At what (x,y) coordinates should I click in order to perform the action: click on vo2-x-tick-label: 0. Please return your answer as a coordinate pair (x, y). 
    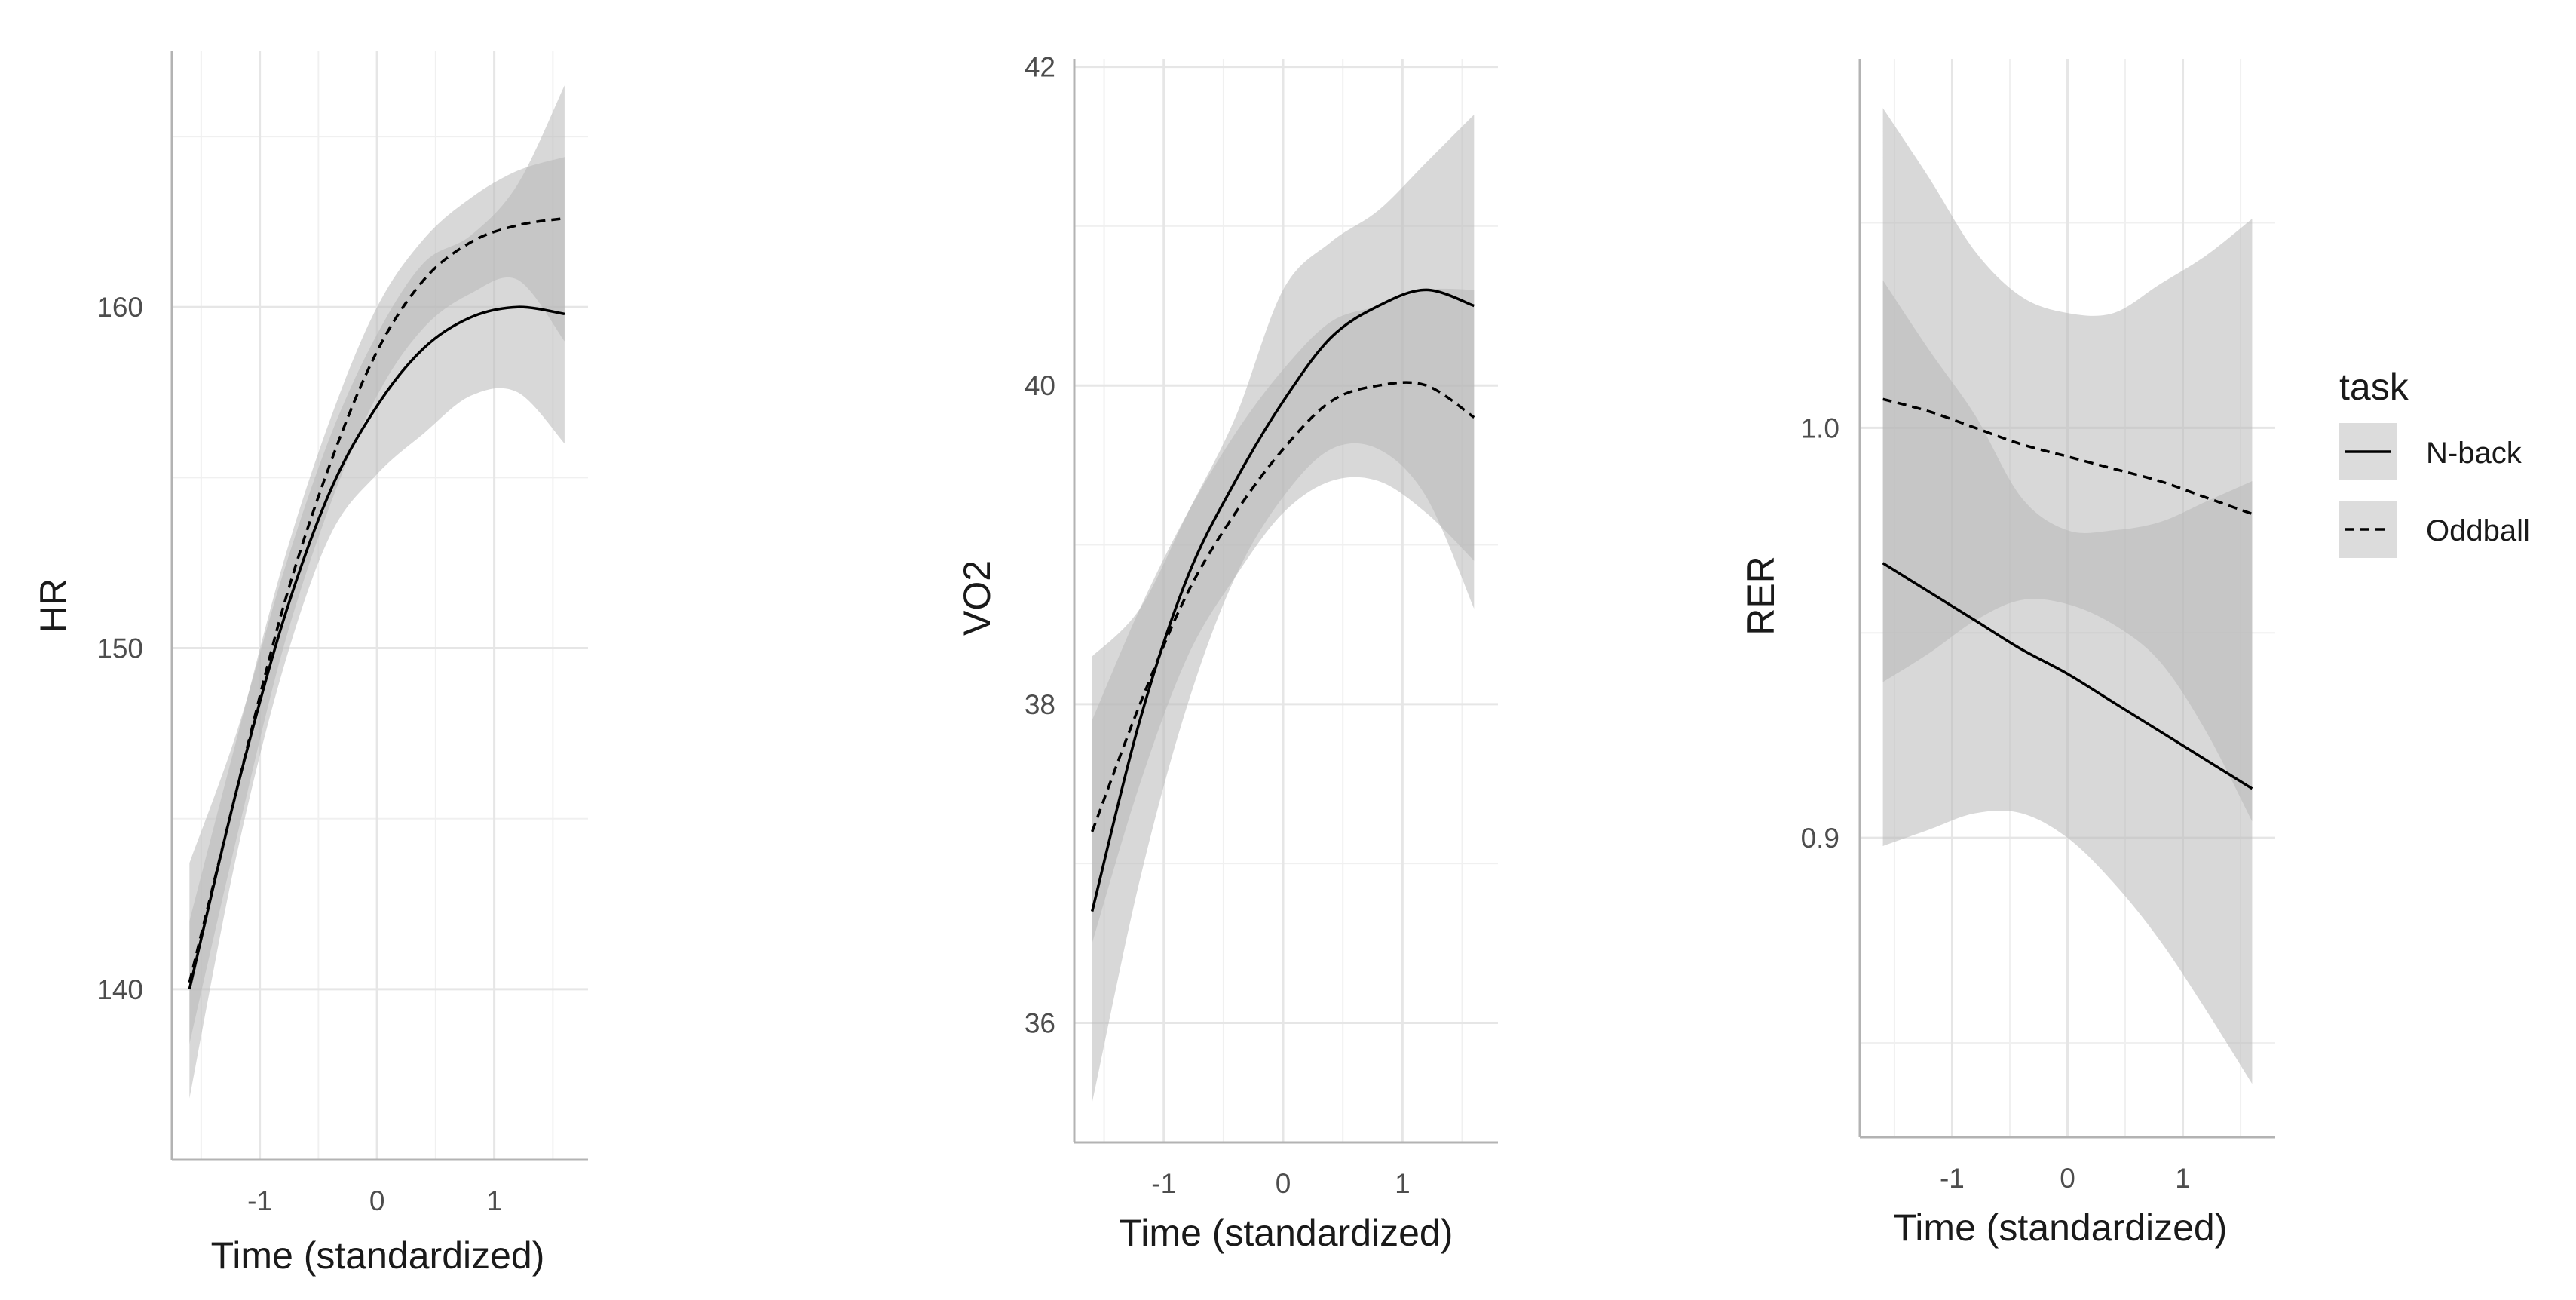
    Looking at the image, I should click on (1283, 1183).